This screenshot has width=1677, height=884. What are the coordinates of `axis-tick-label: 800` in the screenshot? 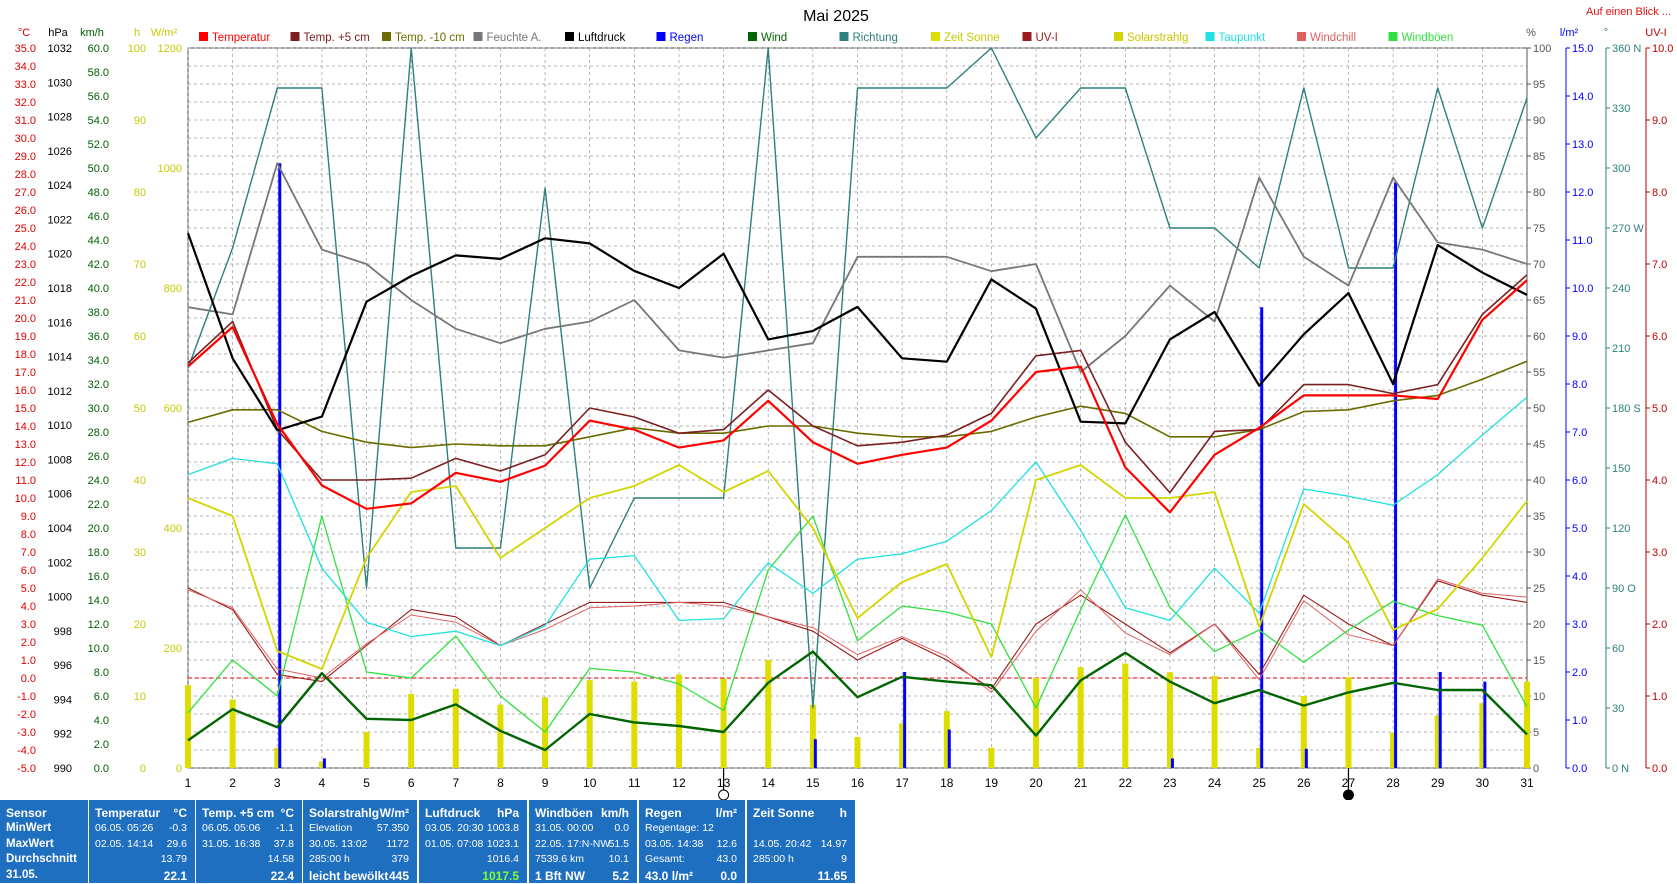 It's located at (173, 289).